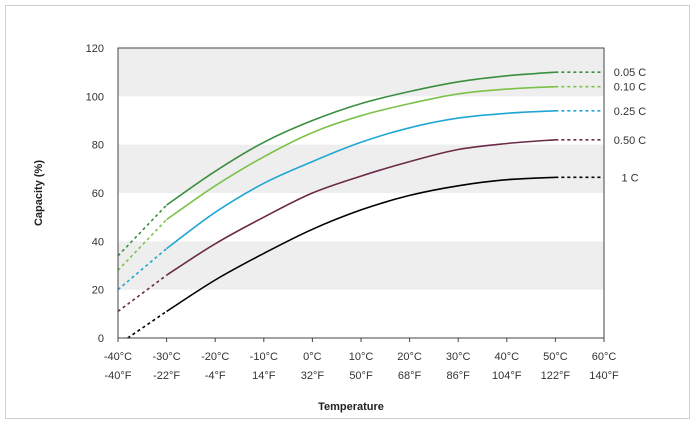 Image resolution: width=697 pixels, height=426 pixels. What do you see at coordinates (98, 291) in the screenshot?
I see `y-tick-label: 20` at bounding box center [98, 291].